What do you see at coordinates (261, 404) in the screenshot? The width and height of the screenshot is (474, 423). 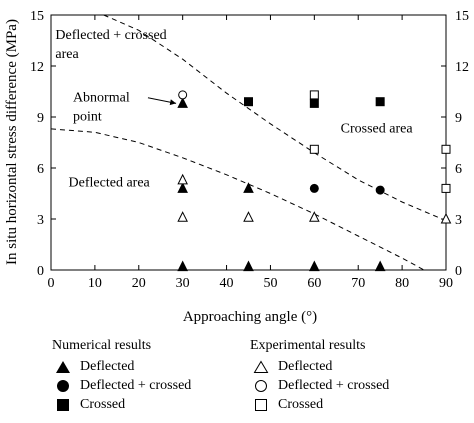 I see `square-open-icon` at bounding box center [261, 404].